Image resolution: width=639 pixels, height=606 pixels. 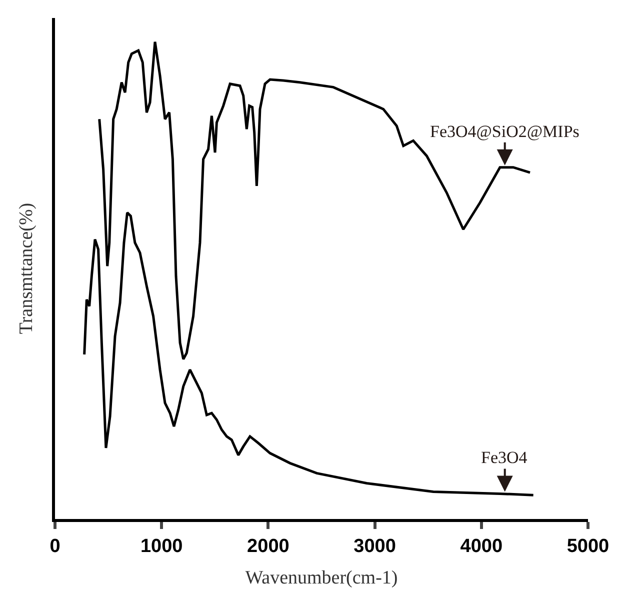 I want to click on x-tick-label: 4000, so click(x=481, y=546).